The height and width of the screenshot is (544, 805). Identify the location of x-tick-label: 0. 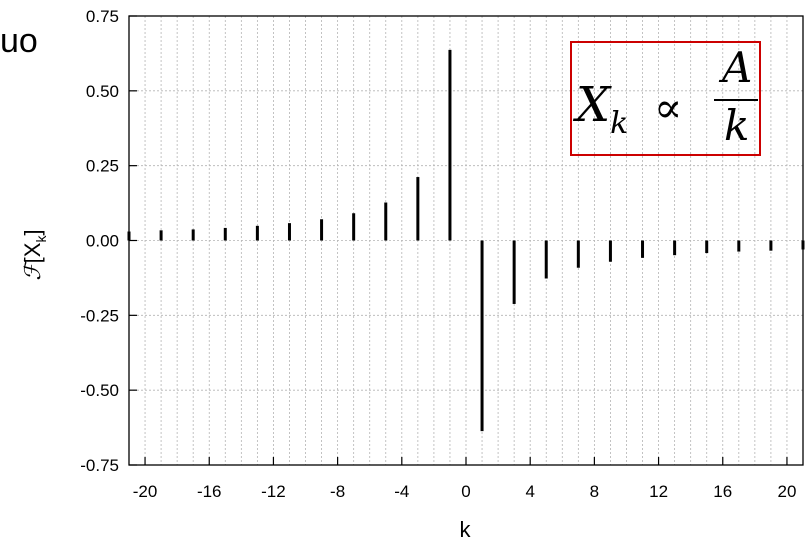
(465, 491).